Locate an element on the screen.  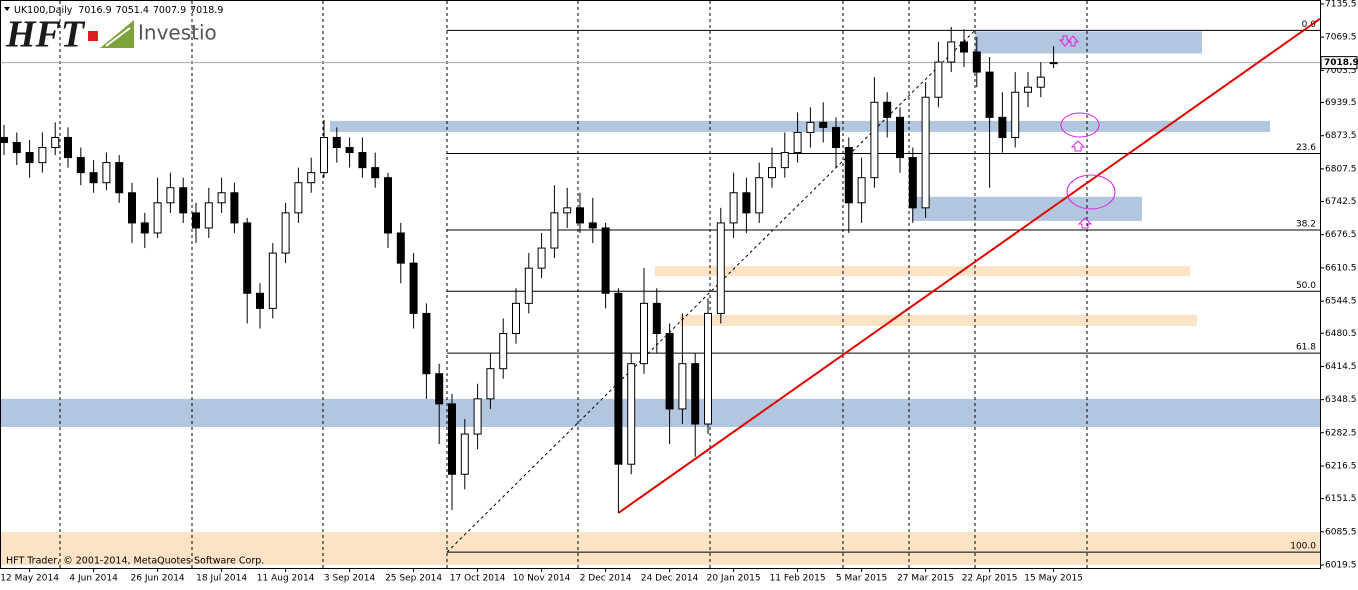
fib-label: 61.8 is located at coordinates (1306, 348).